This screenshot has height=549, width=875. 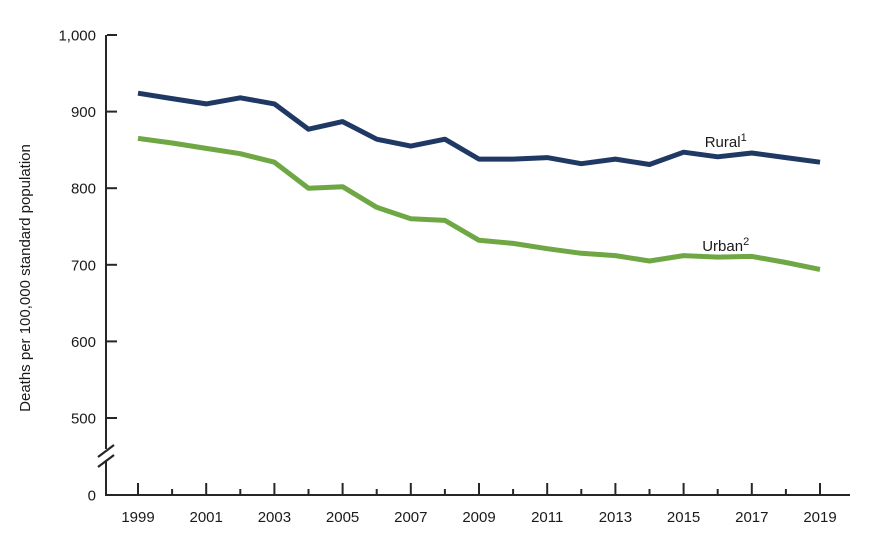 I want to click on rural-line, so click(x=479, y=128).